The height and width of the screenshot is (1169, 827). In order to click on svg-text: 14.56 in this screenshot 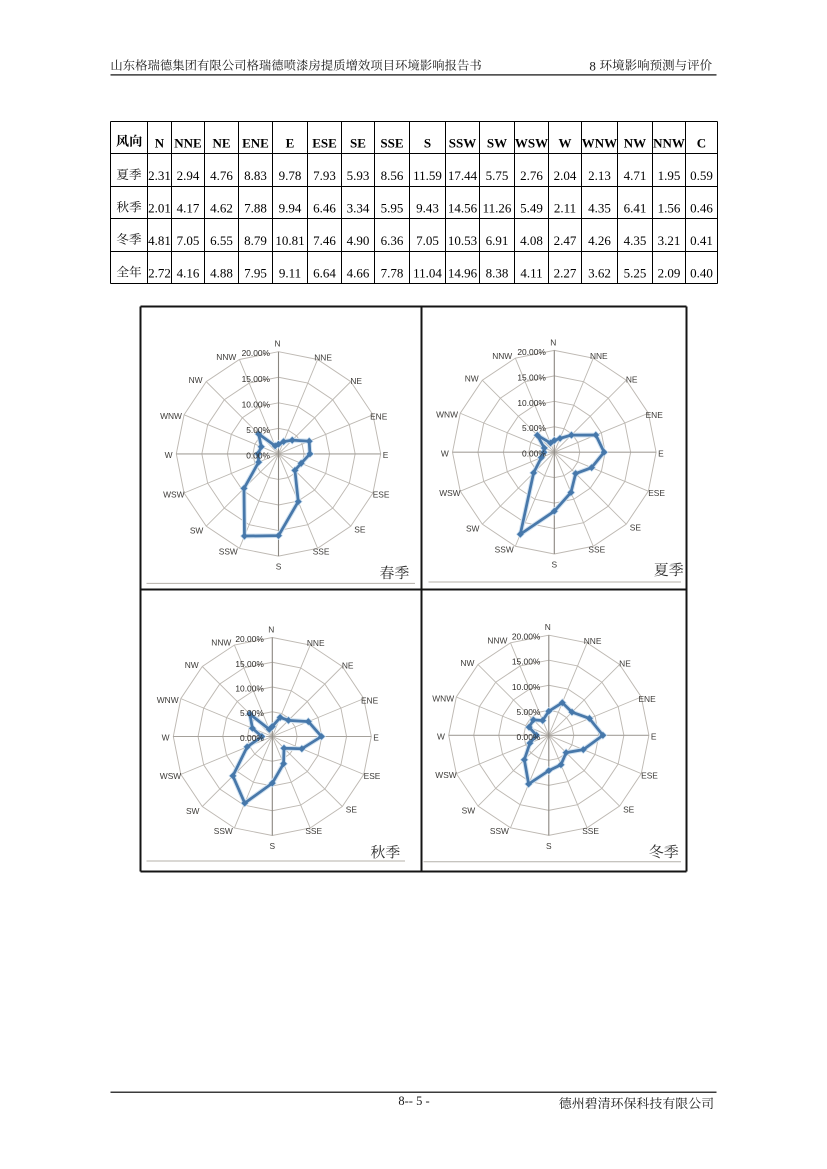, I will do `click(463, 208)`.